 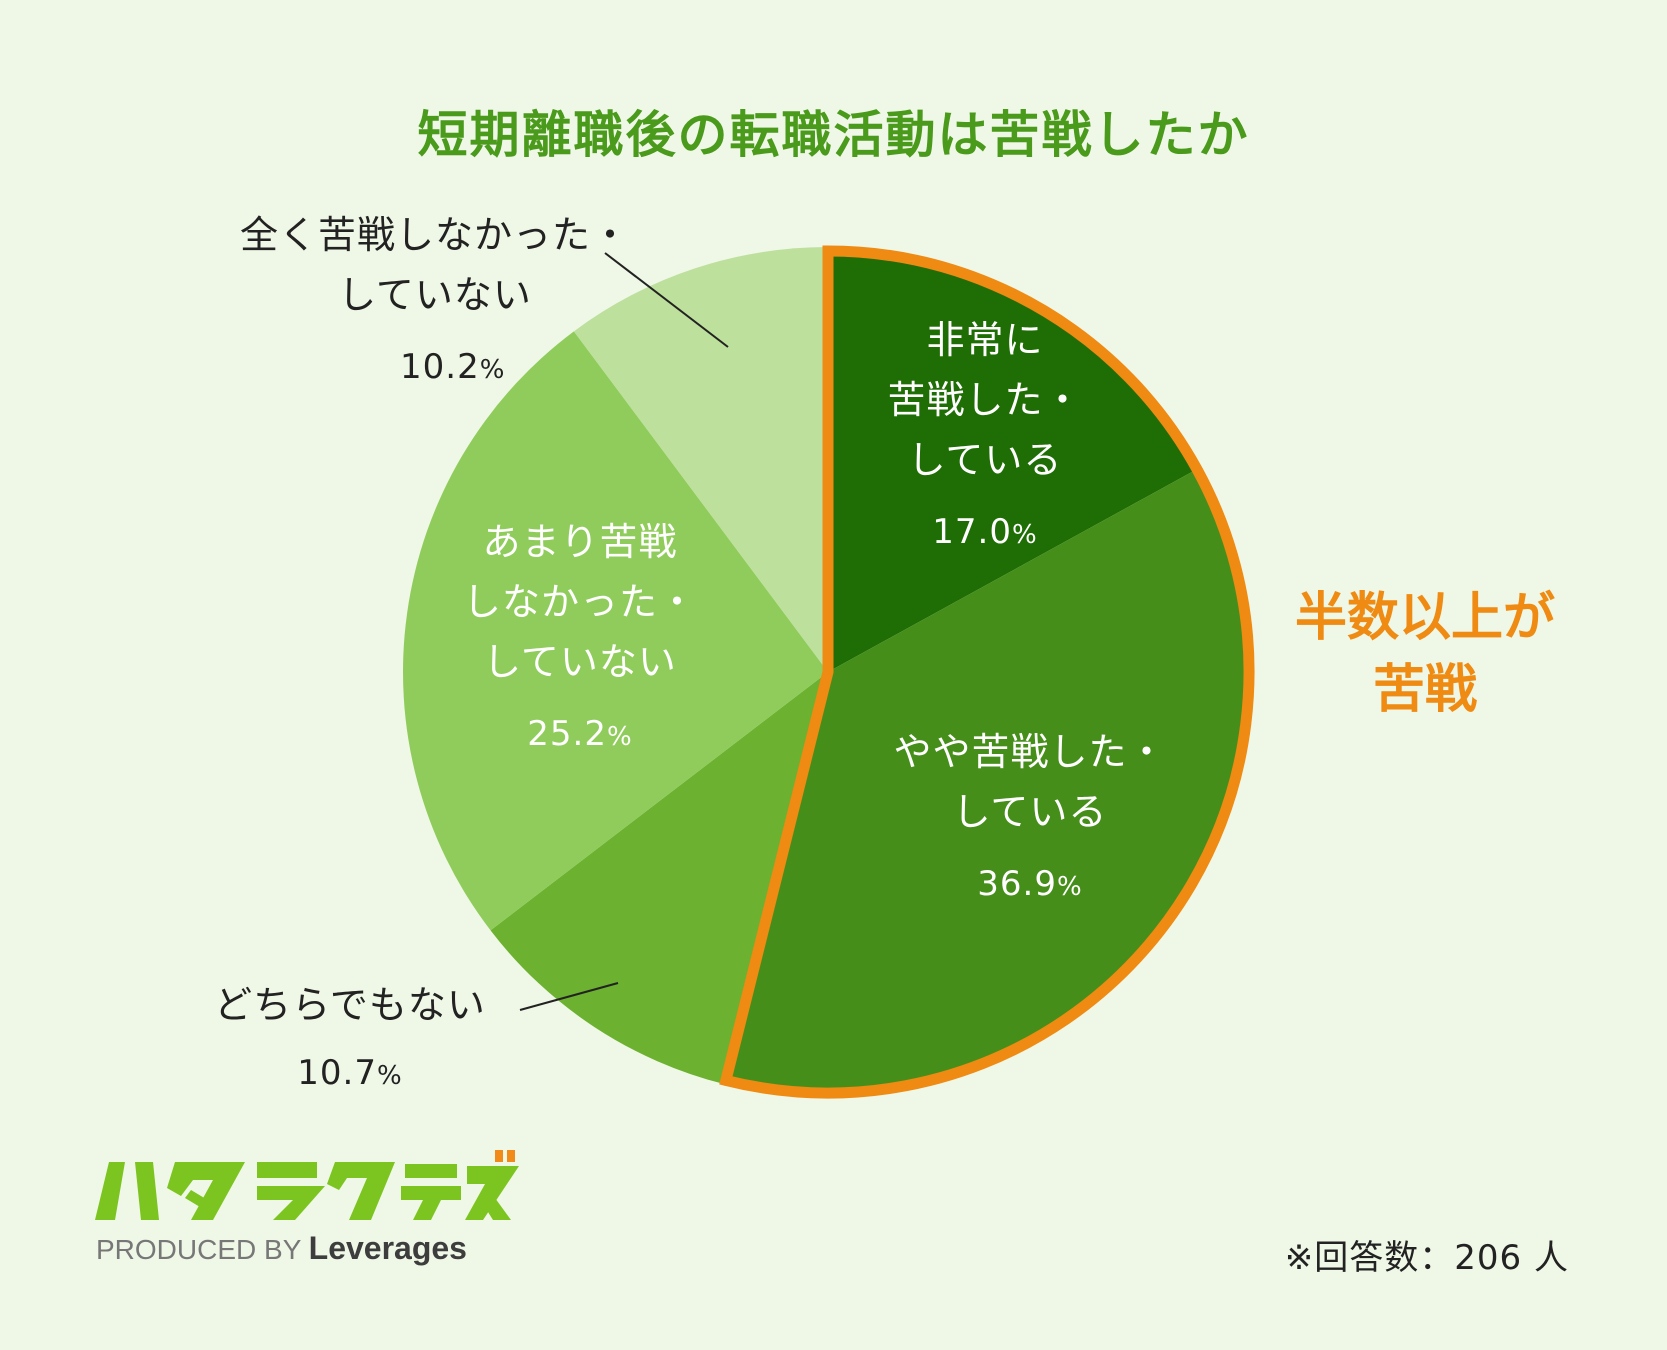 I want to click on brand-text: Leverages, so click(x=387, y=1248).